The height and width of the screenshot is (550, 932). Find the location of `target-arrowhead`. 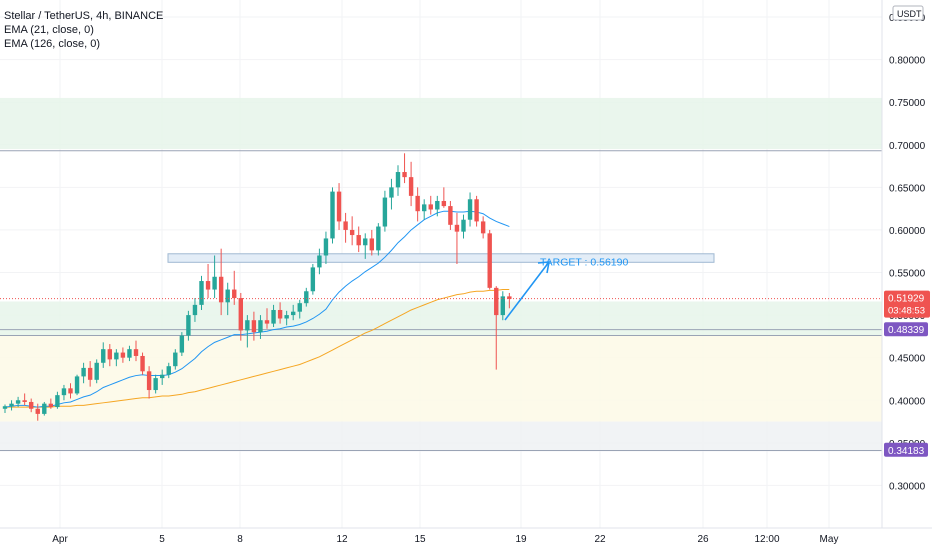

target-arrowhead is located at coordinates (543, 267).